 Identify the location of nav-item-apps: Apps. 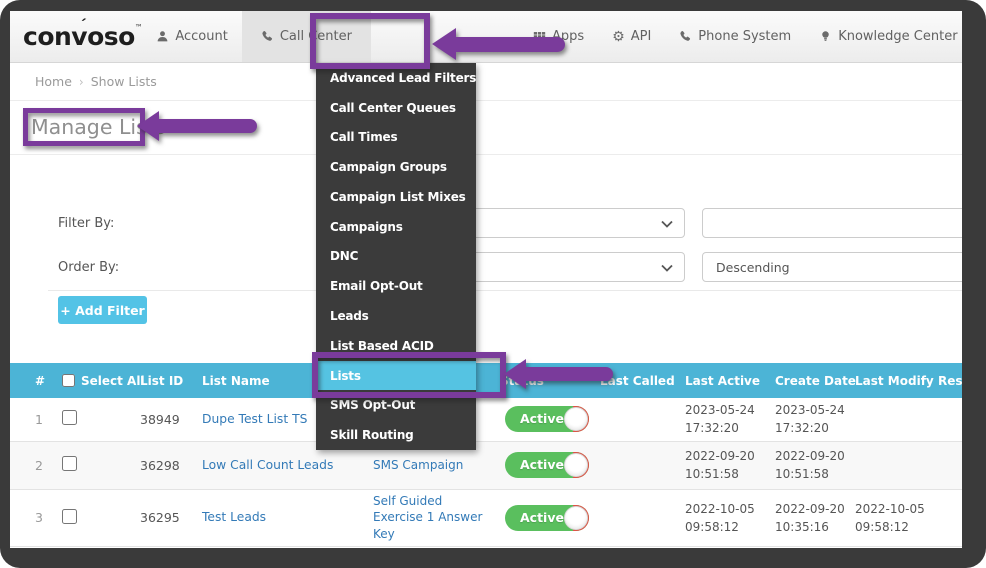
(558, 36).